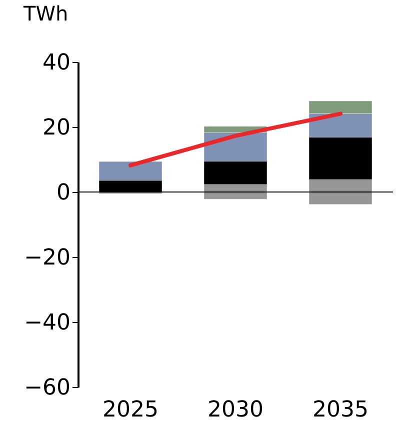  I want to click on y-tick-label: −20, so click(47, 258).